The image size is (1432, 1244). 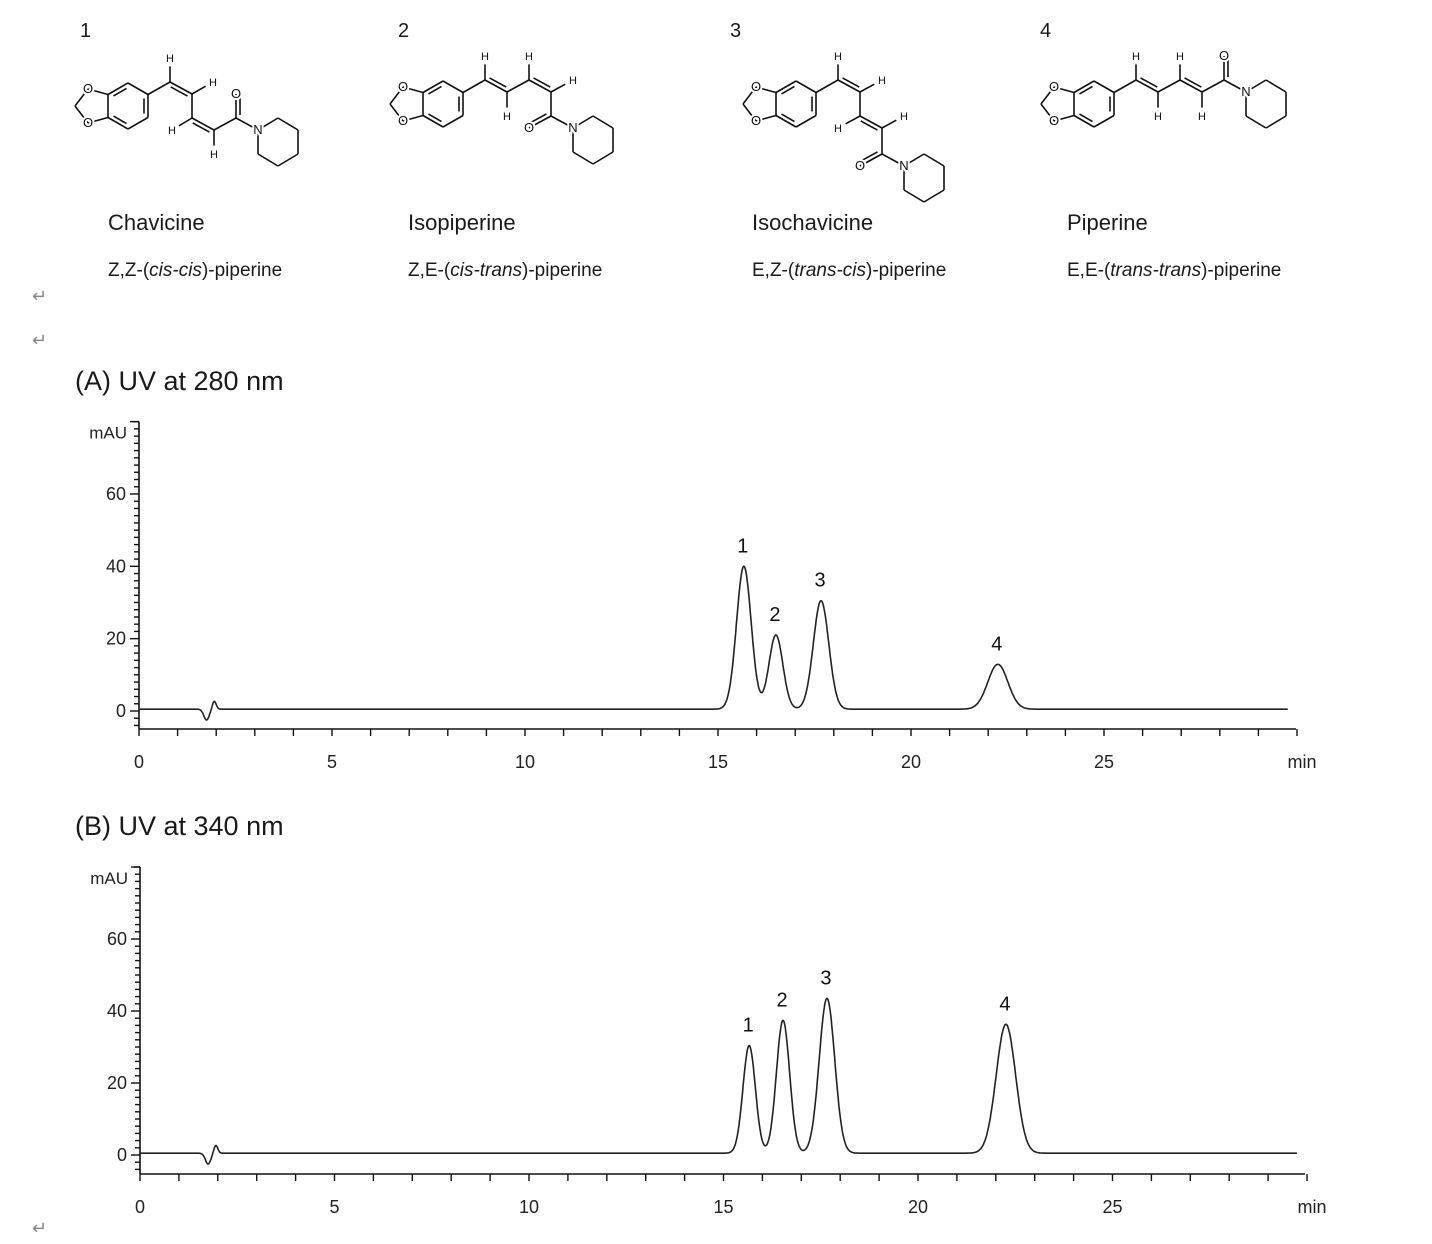 I want to click on peak-label: 3, so click(x=819, y=581).